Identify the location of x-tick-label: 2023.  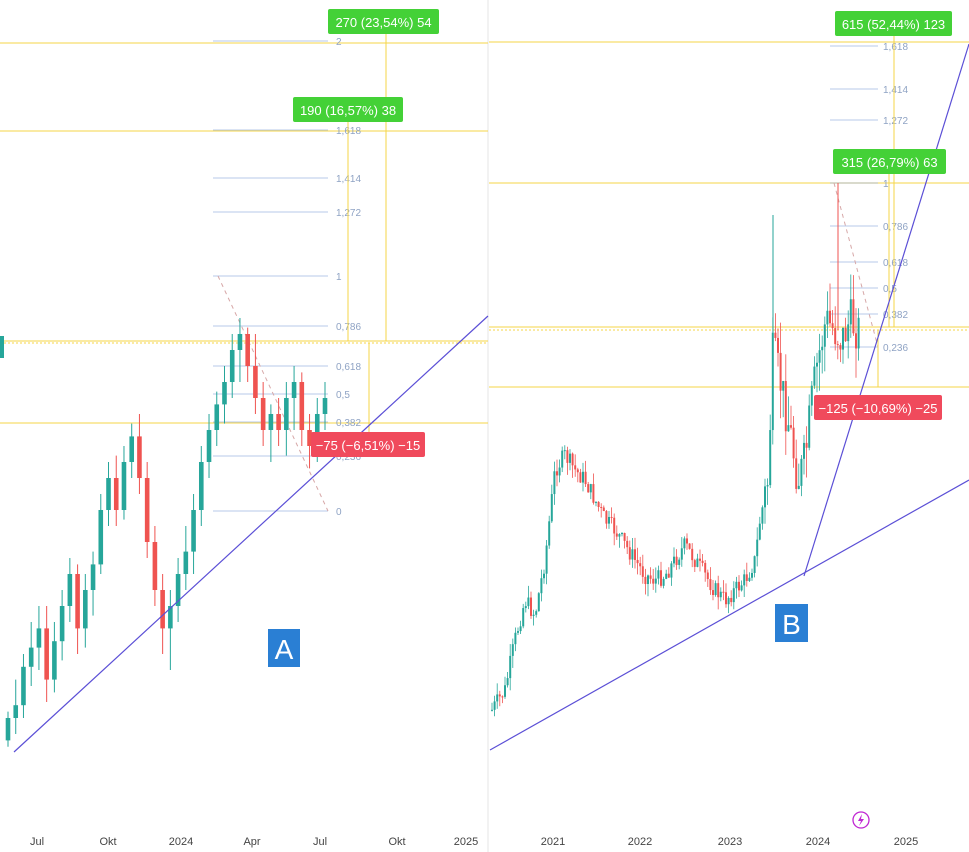
(730, 842).